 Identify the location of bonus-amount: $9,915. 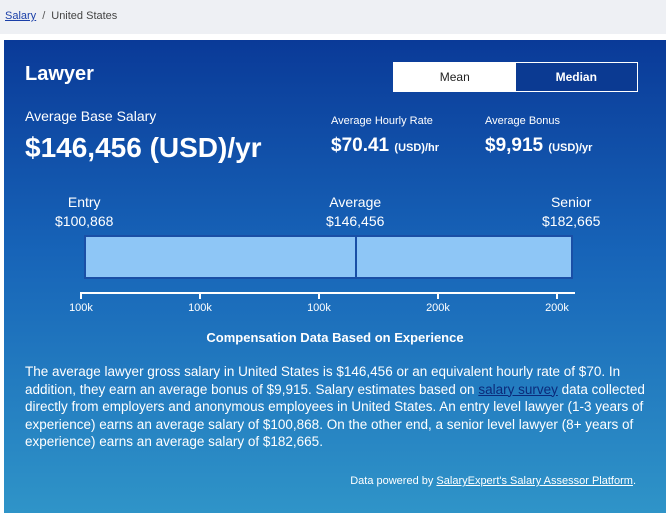
(514, 145).